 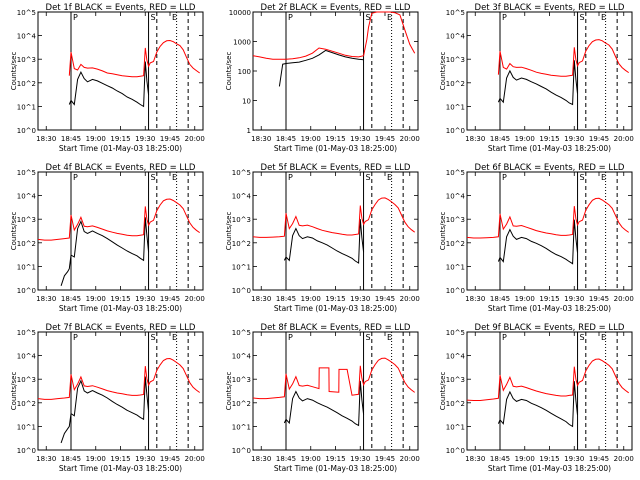 I want to click on panel-title: Det 9f BLACK = Events, RED = LLD, so click(x=550, y=328).